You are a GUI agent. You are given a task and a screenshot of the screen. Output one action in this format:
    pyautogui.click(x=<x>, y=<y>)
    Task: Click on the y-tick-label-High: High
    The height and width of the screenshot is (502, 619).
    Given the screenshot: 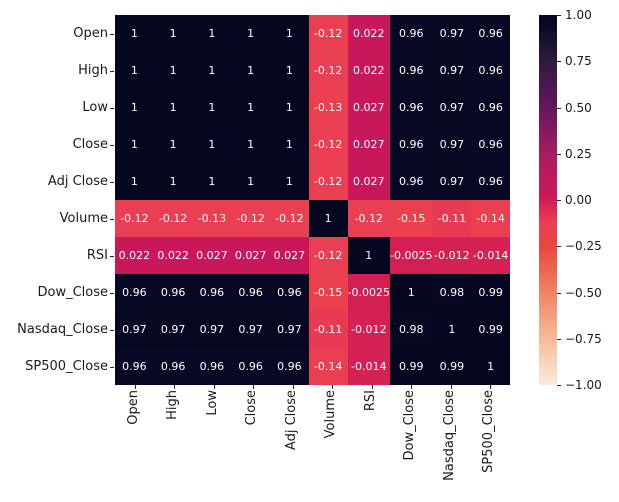 What is the action you would take?
    pyautogui.click(x=93, y=70)
    